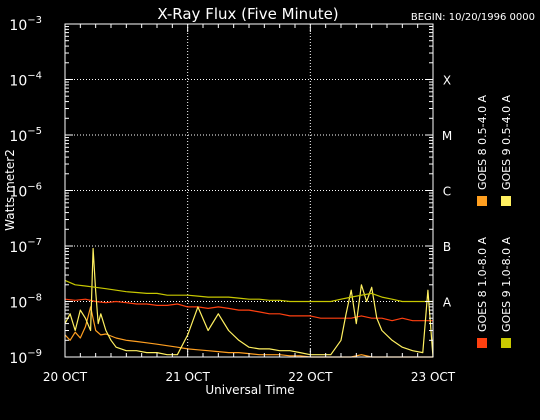 This screenshot has height=420, width=540. What do you see at coordinates (447, 303) in the screenshot?
I see `flare-class-label: A` at bounding box center [447, 303].